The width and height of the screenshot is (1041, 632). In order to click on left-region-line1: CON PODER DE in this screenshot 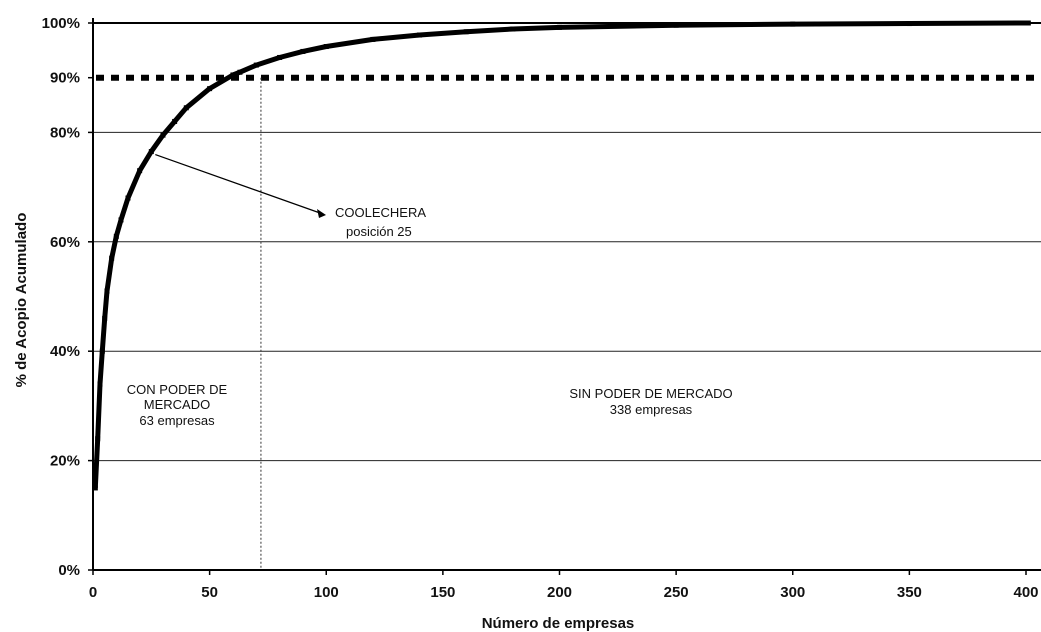, I will do `click(177, 389)`.